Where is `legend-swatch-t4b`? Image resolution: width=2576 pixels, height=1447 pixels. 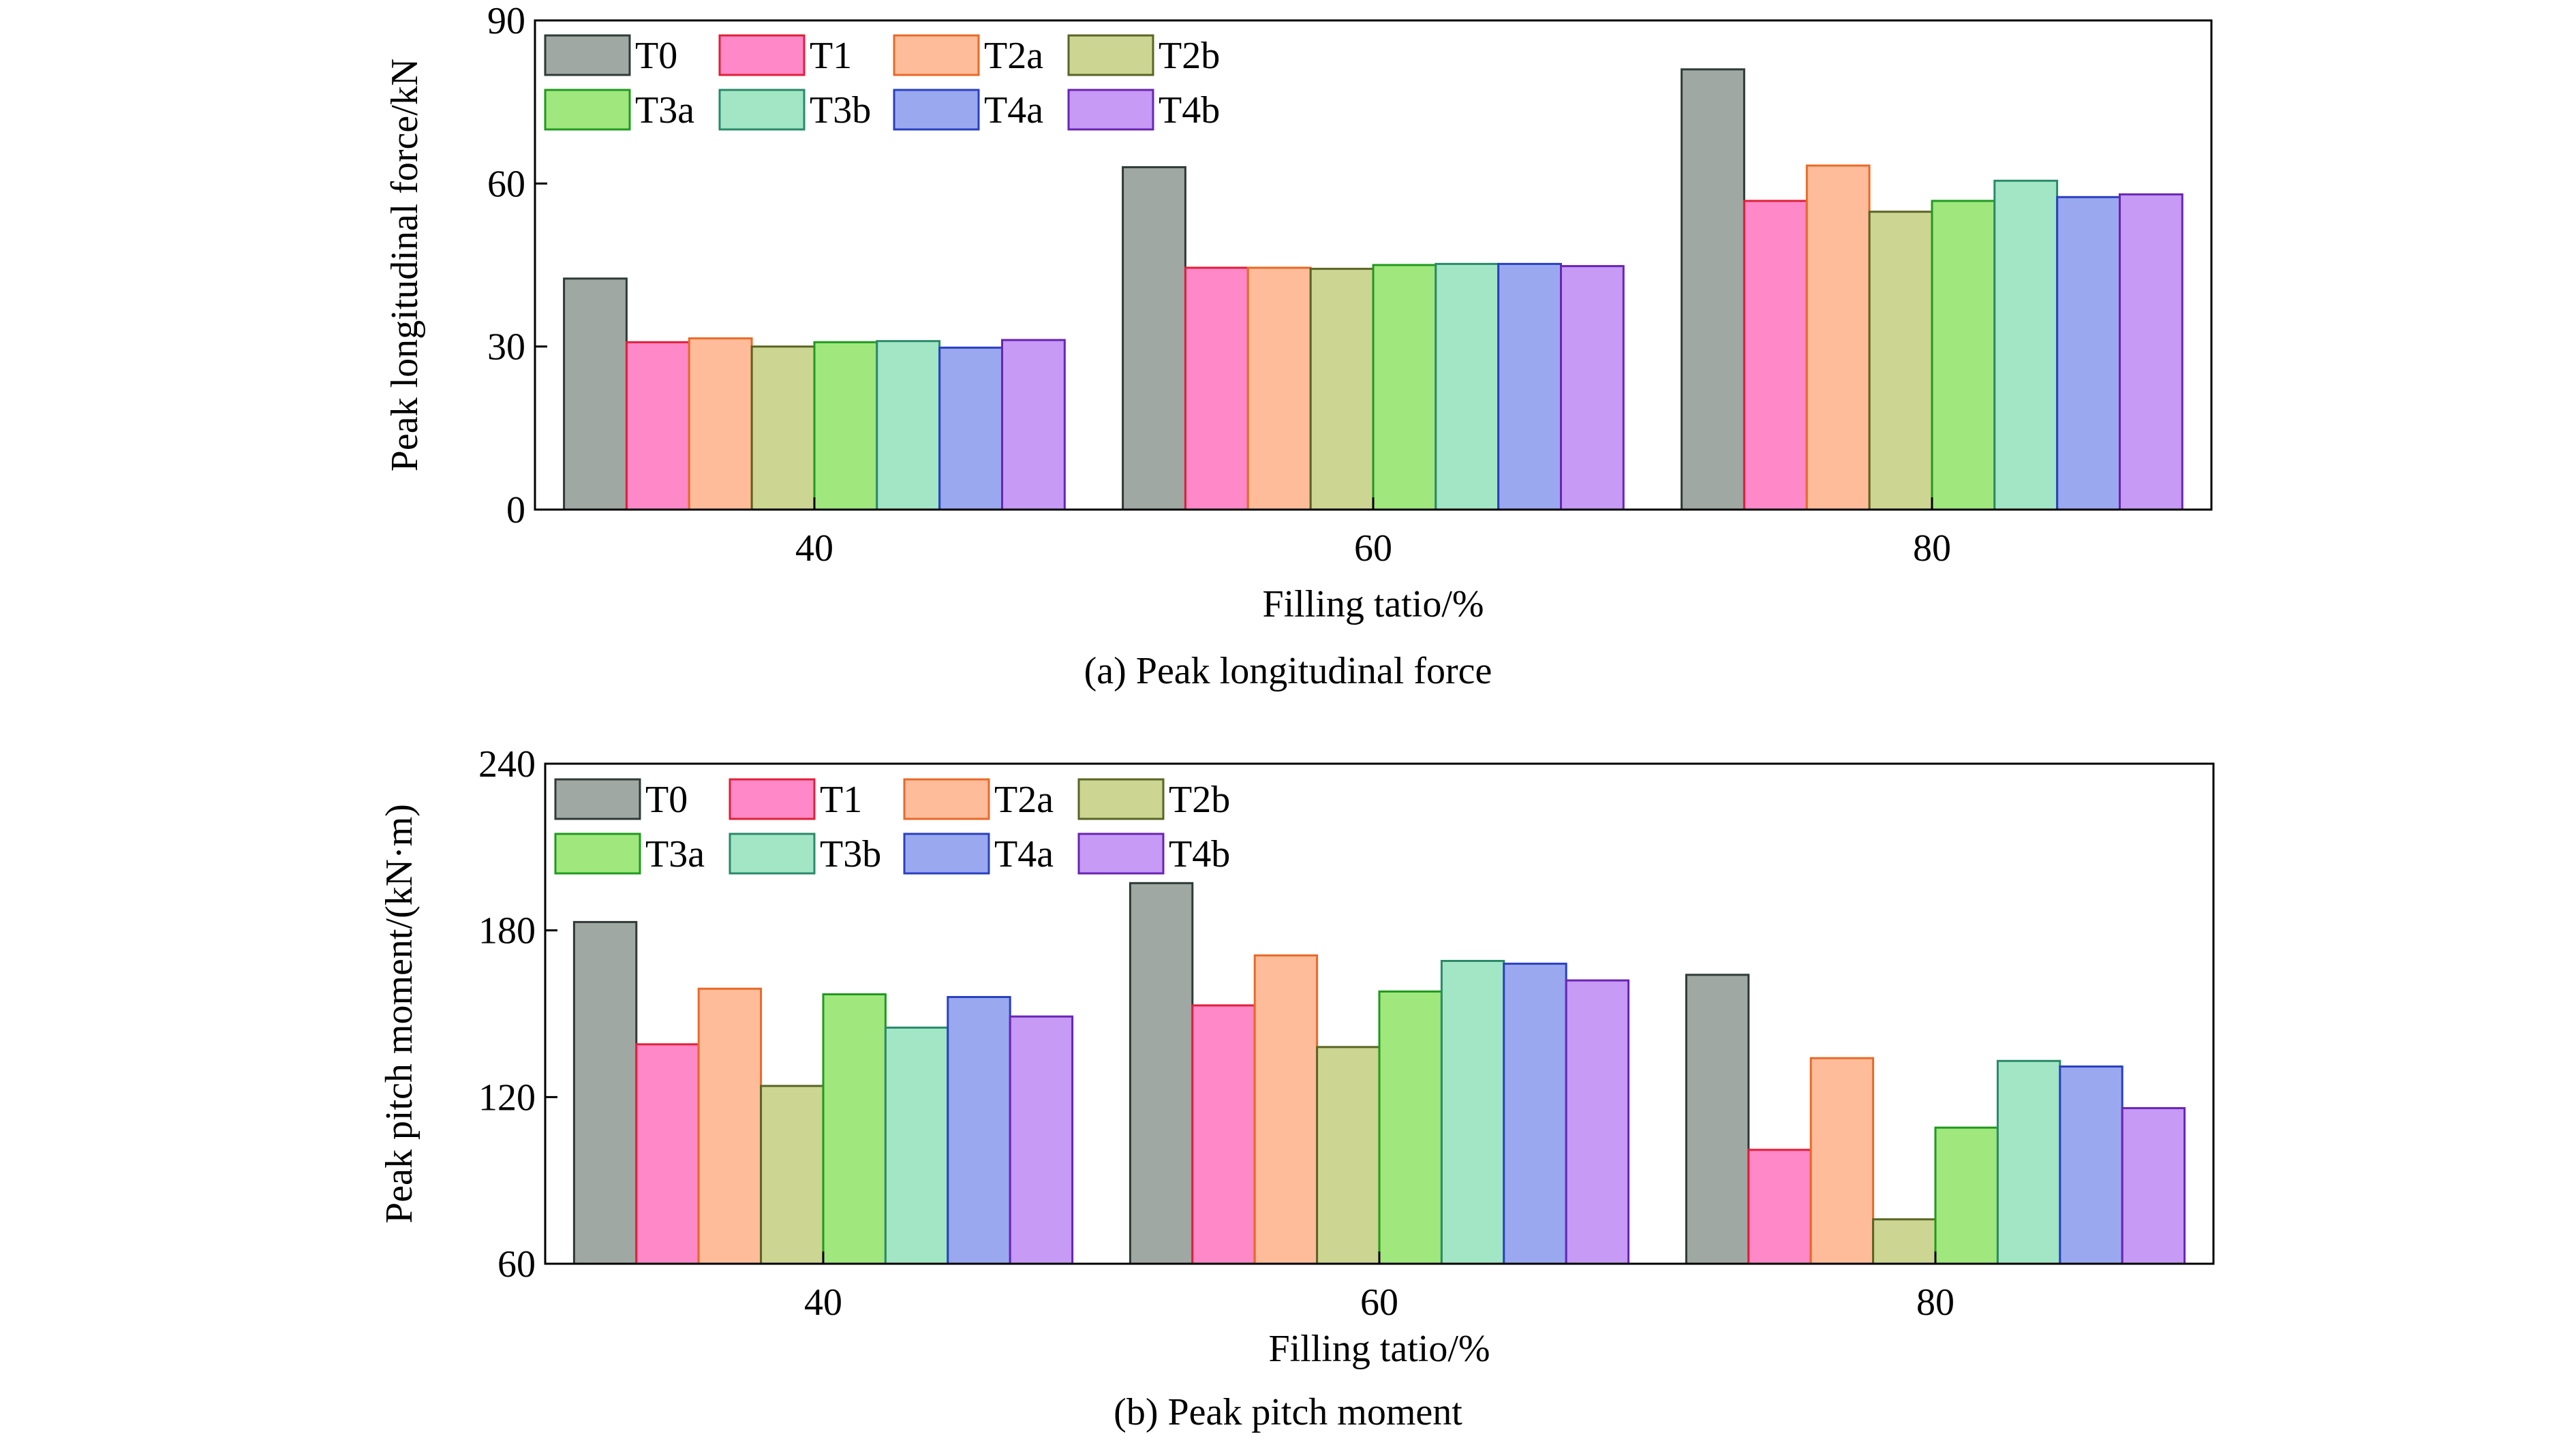 legend-swatch-t4b is located at coordinates (1121, 854).